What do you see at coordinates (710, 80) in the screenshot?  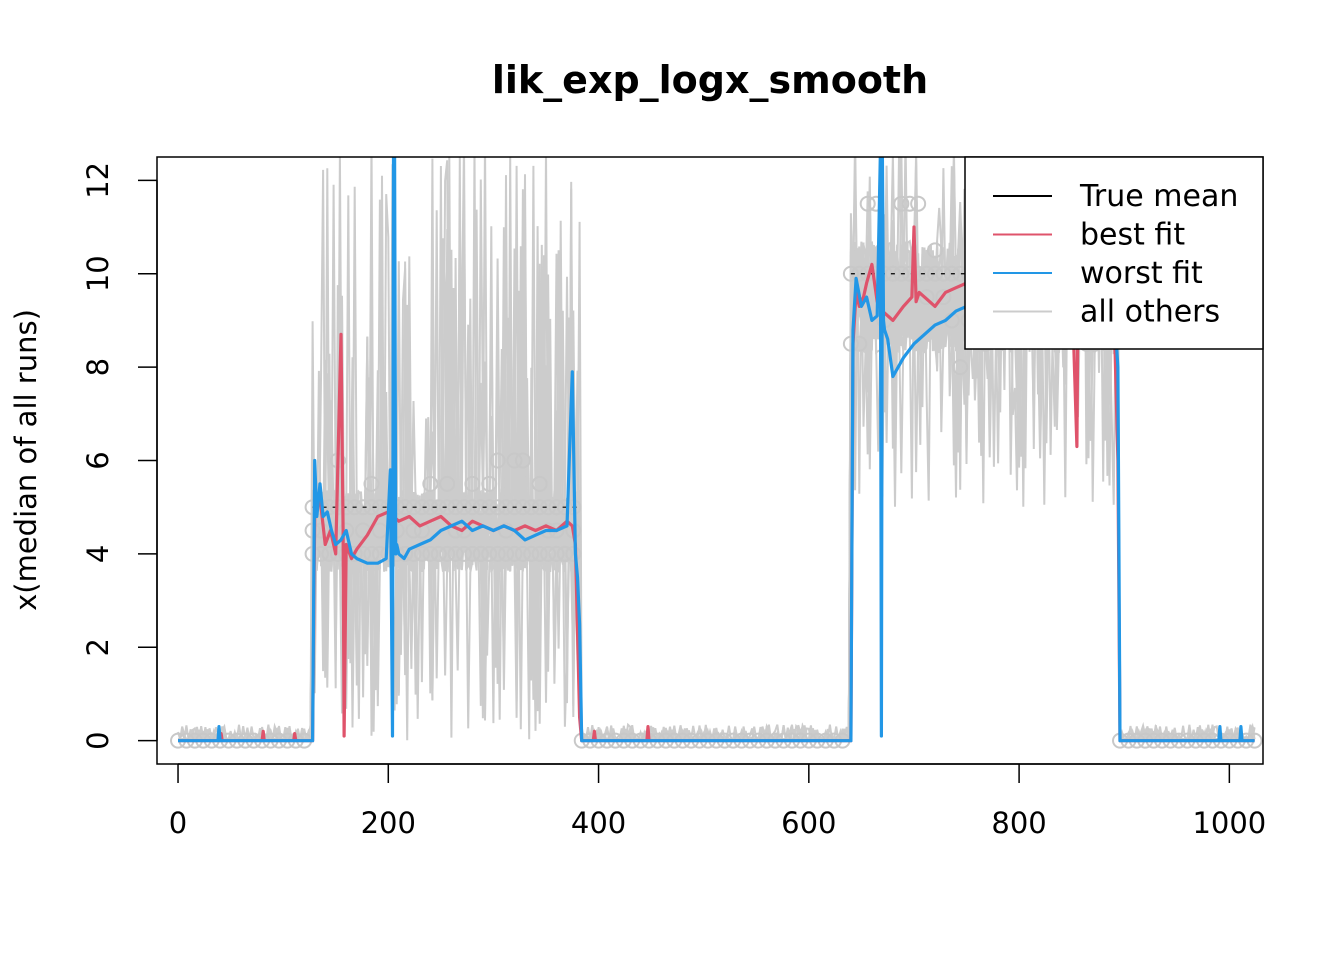 I see `chart-title: lik_exp_logx_smooth` at bounding box center [710, 80].